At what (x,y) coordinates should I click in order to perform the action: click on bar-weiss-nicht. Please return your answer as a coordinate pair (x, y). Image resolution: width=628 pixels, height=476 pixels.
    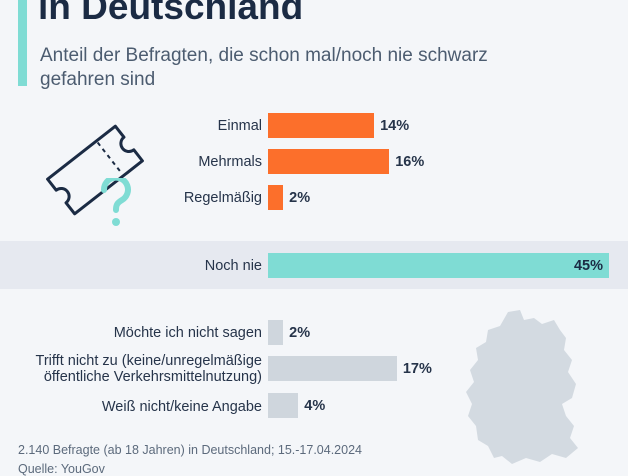
    Looking at the image, I should click on (283, 405).